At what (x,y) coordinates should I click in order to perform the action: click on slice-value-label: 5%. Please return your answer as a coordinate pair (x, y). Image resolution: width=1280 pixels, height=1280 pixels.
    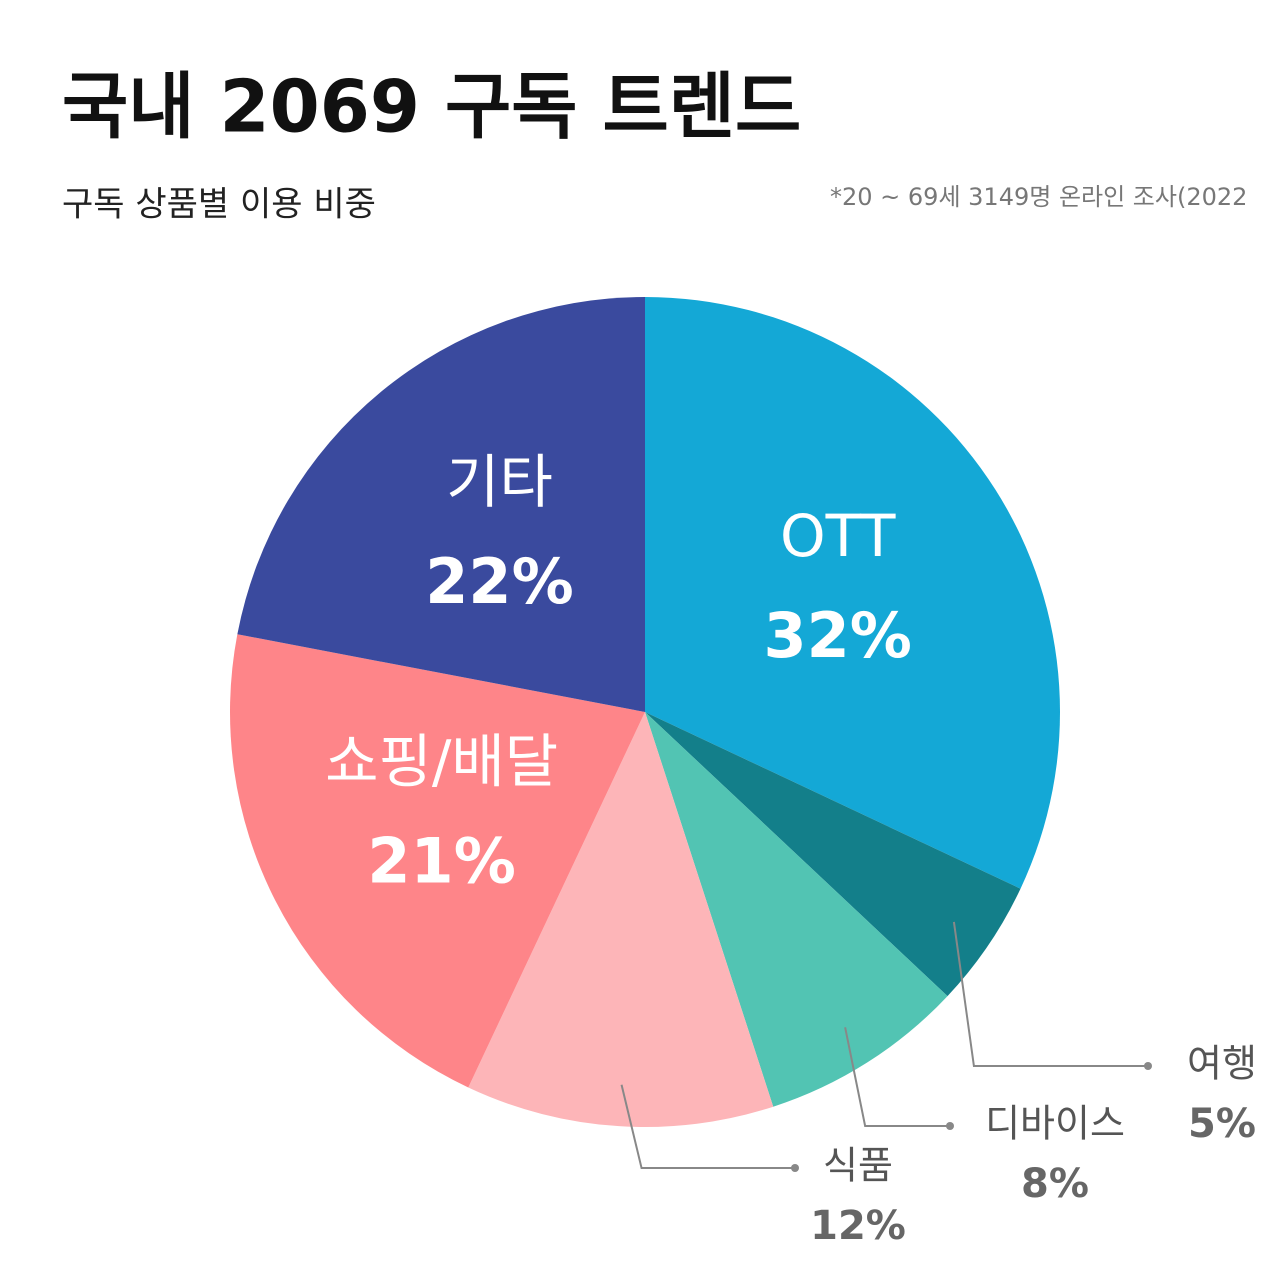
    Looking at the image, I should click on (1222, 1124).